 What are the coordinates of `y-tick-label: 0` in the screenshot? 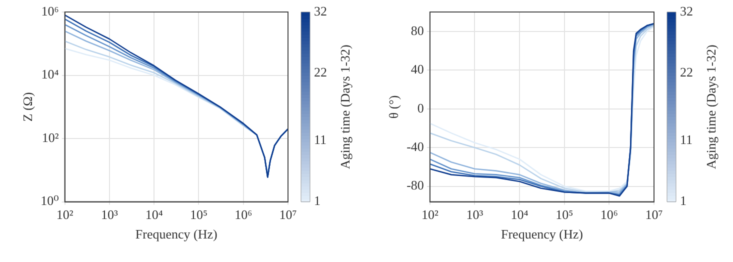 It's located at (420, 108).